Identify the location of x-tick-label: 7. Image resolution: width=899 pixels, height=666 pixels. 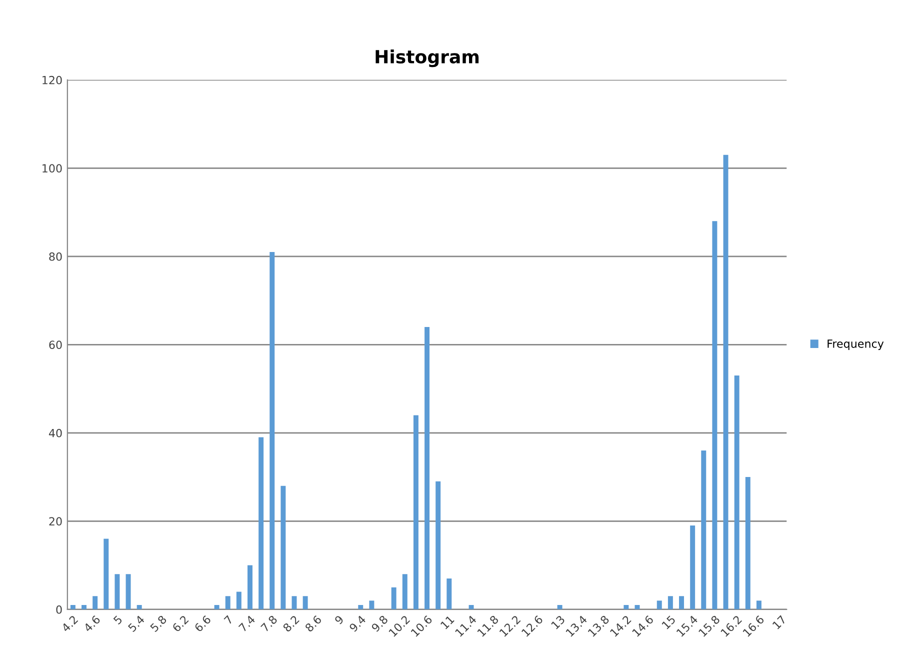
(229, 620).